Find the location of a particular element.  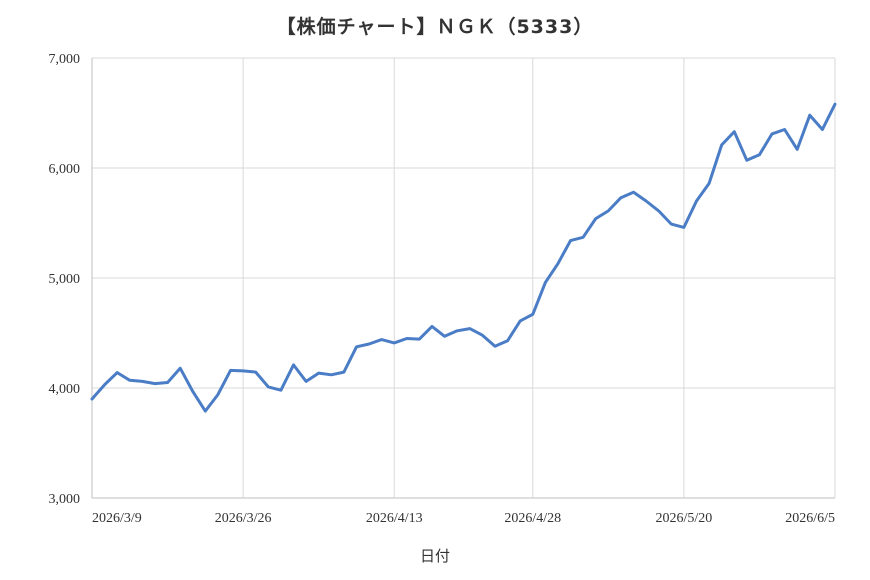

y-tick-label: 3,000 is located at coordinates (65, 499).